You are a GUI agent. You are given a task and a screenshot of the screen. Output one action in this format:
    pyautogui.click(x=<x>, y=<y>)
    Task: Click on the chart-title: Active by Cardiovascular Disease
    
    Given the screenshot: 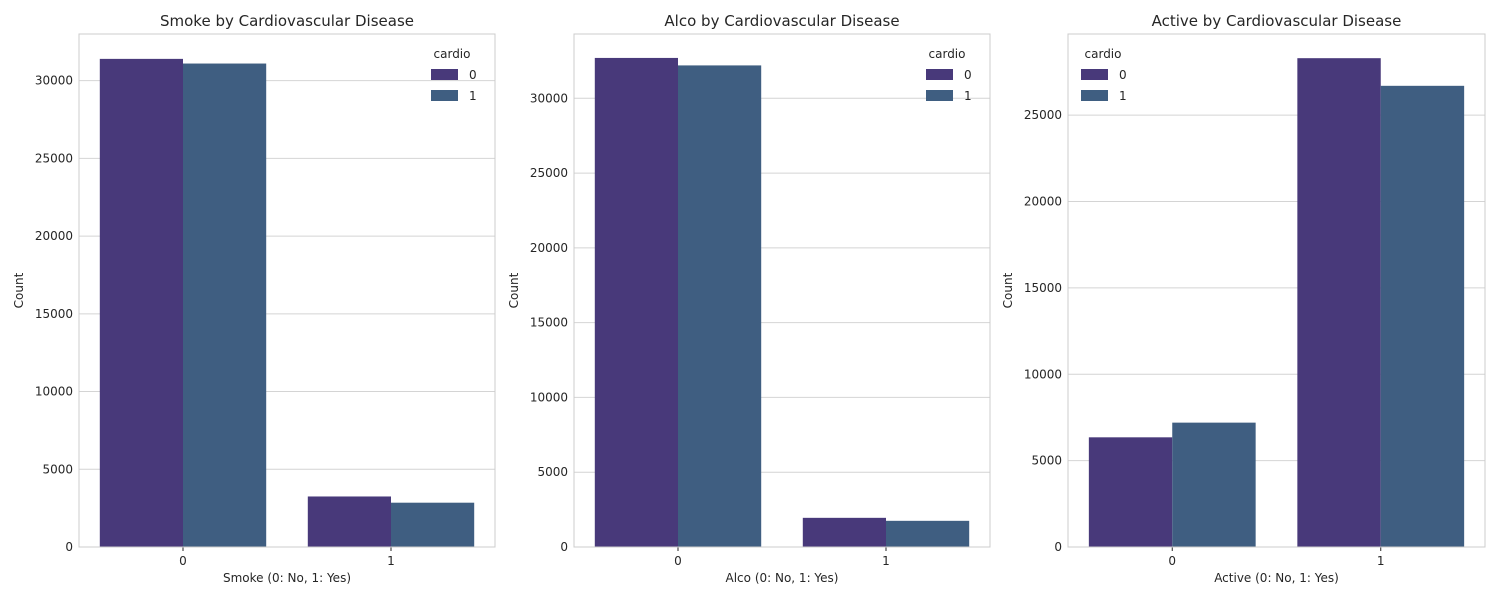 What is the action you would take?
    pyautogui.click(x=1277, y=21)
    